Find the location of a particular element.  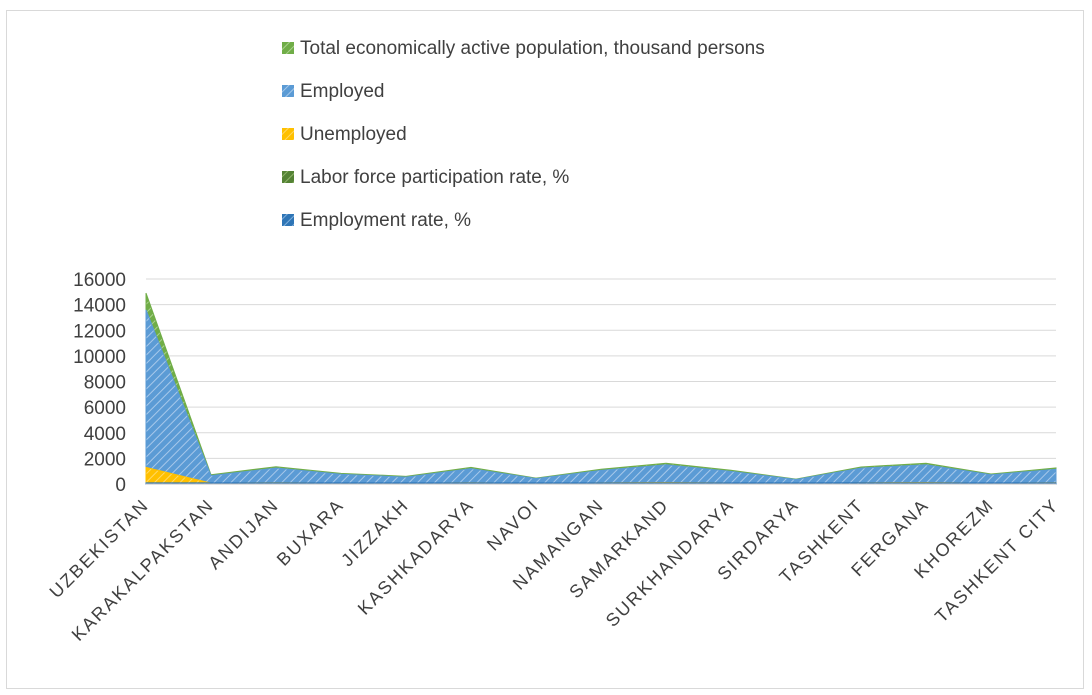

legend-label: Unemployed is located at coordinates (353, 134).